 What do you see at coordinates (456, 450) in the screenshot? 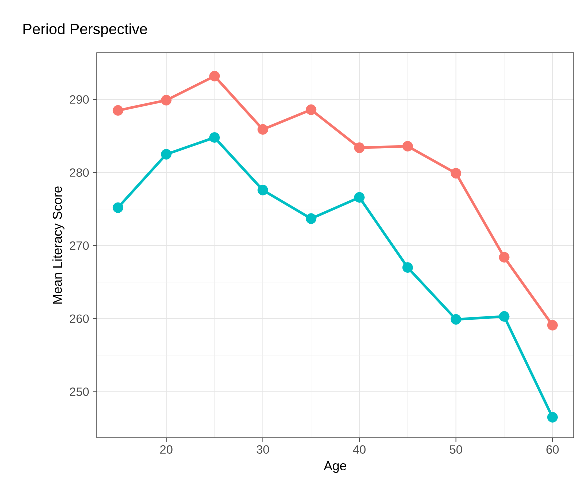
I see `x-tick-label: 50` at bounding box center [456, 450].